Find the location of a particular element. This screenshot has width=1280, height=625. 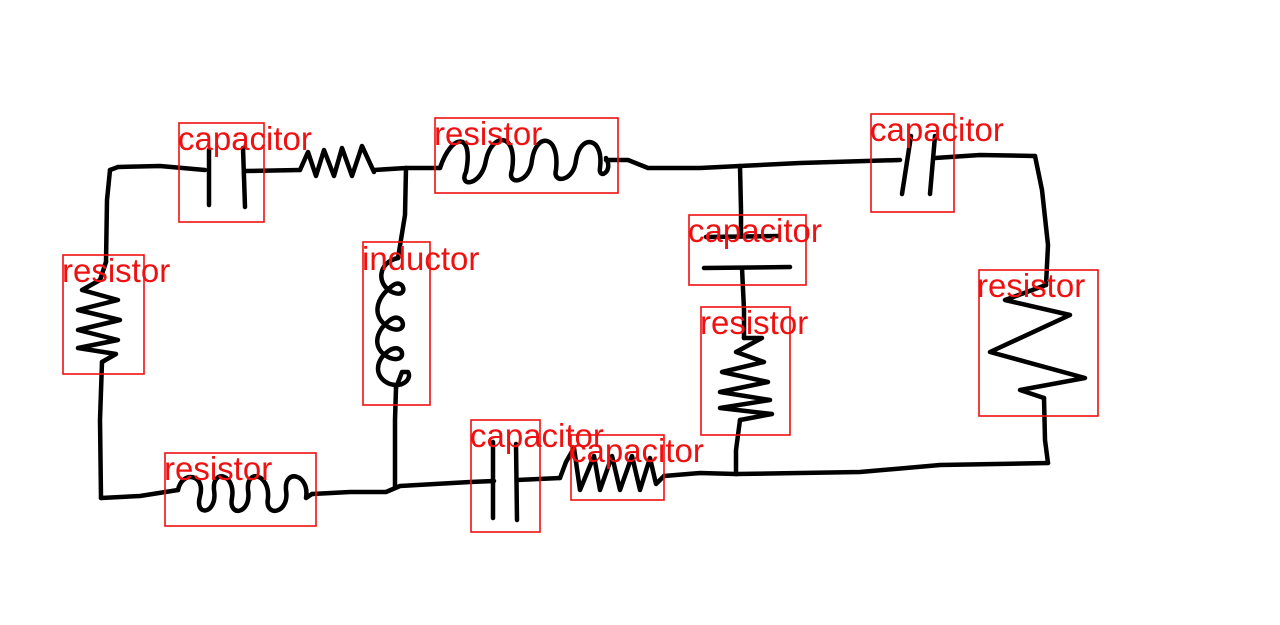

label-r1: resistor is located at coordinates (488, 133).